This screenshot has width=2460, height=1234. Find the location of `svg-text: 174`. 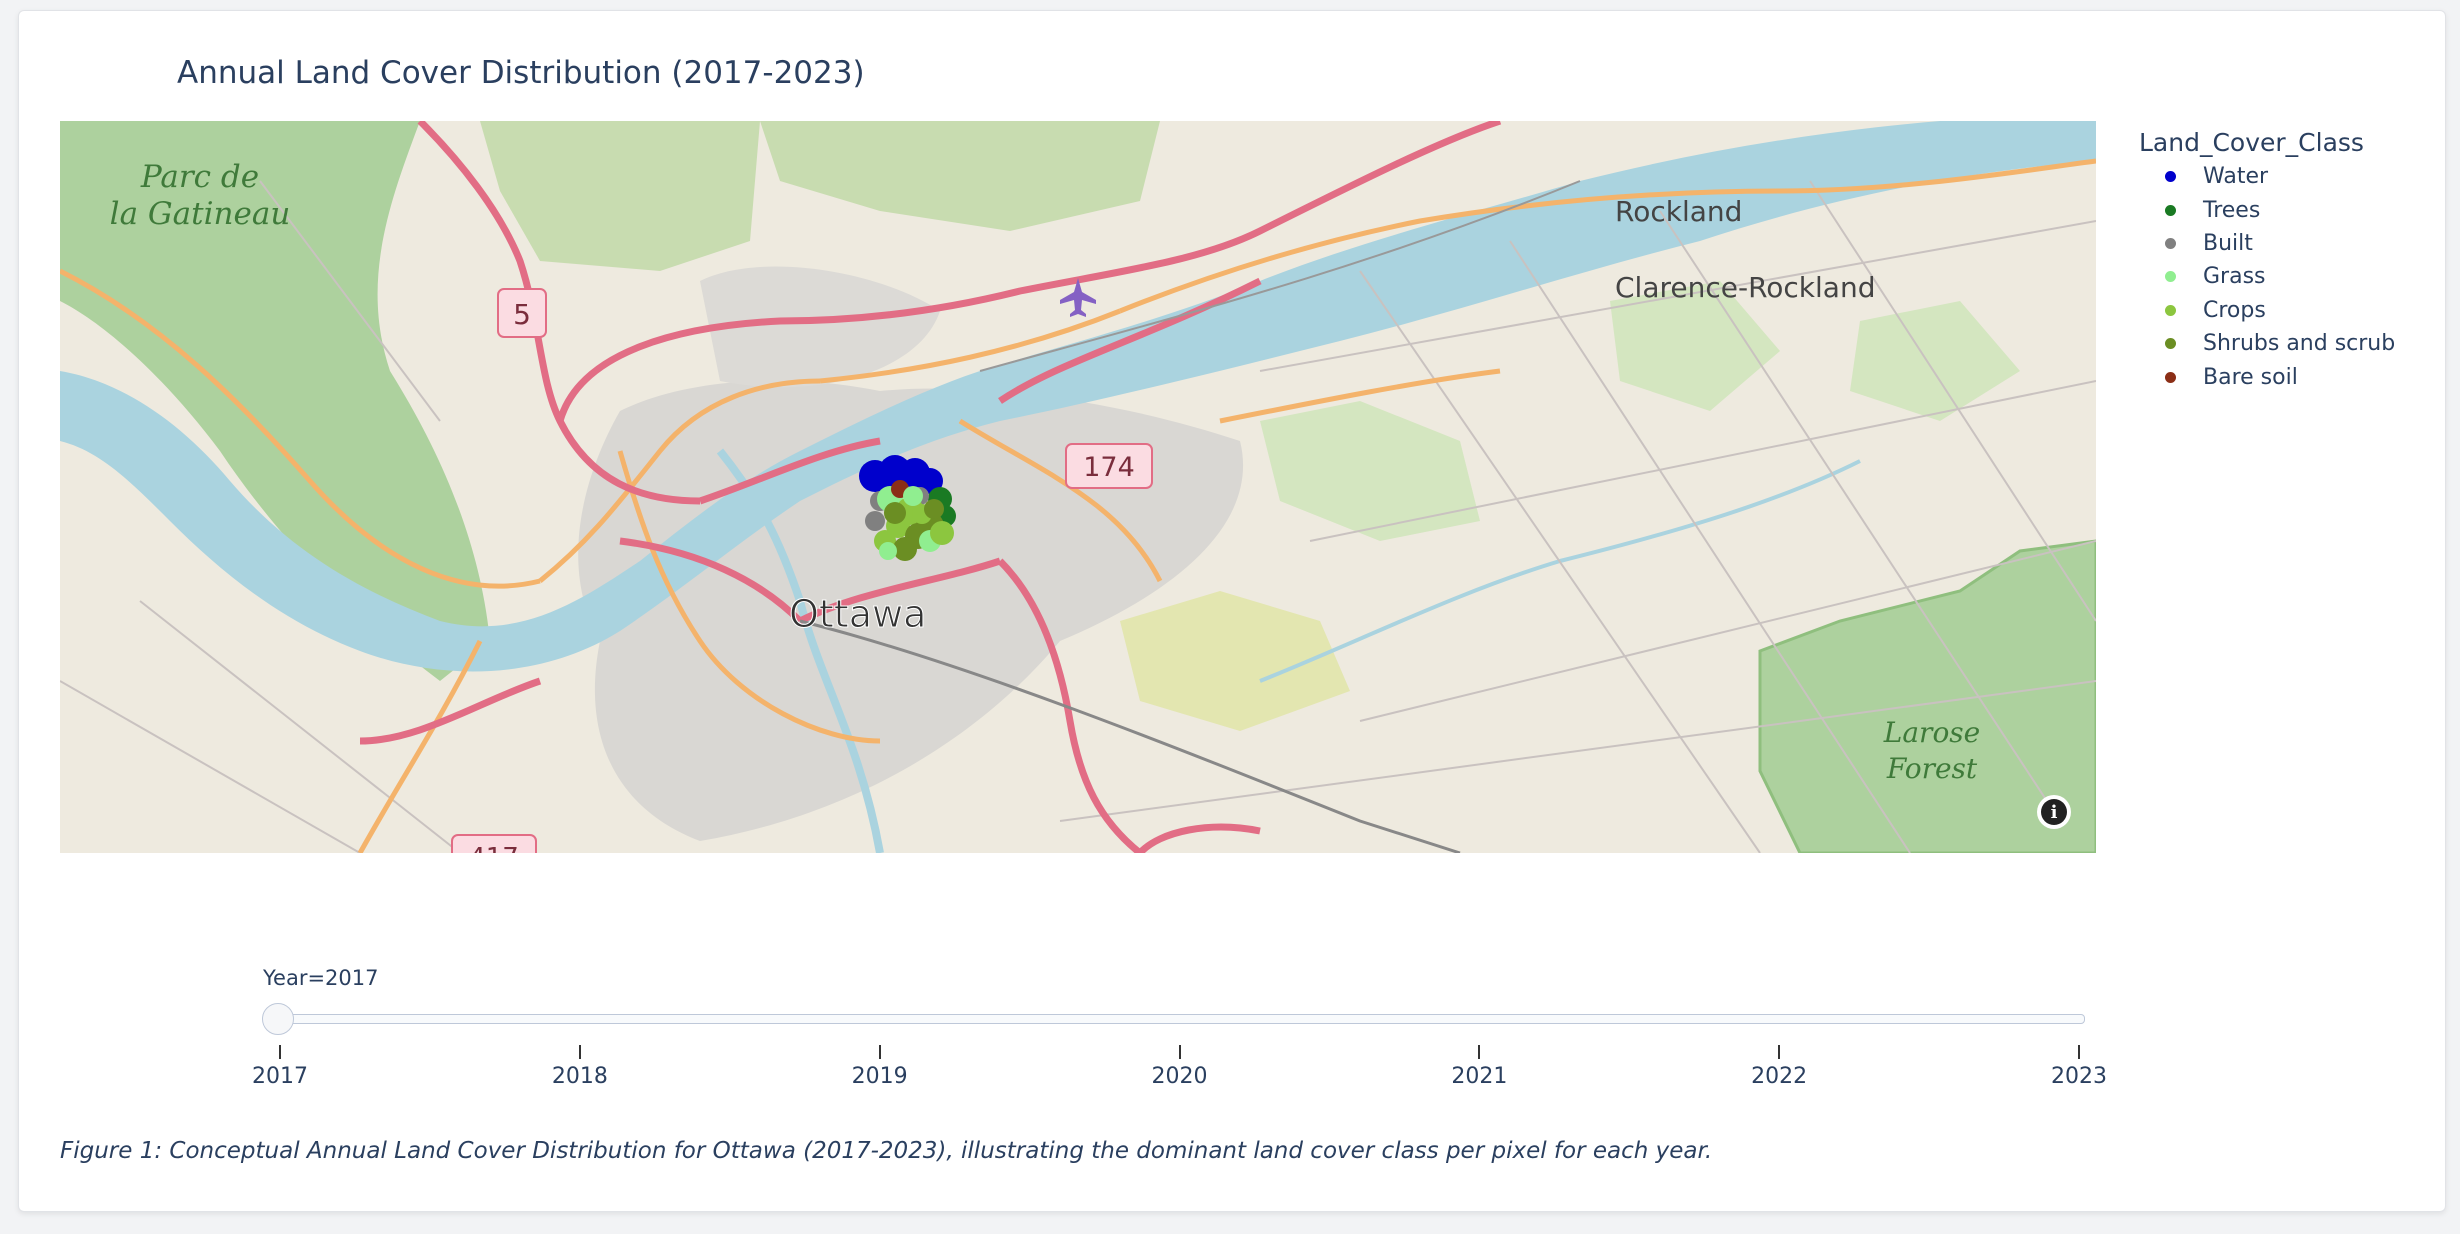

svg-text: 174 is located at coordinates (1109, 467).